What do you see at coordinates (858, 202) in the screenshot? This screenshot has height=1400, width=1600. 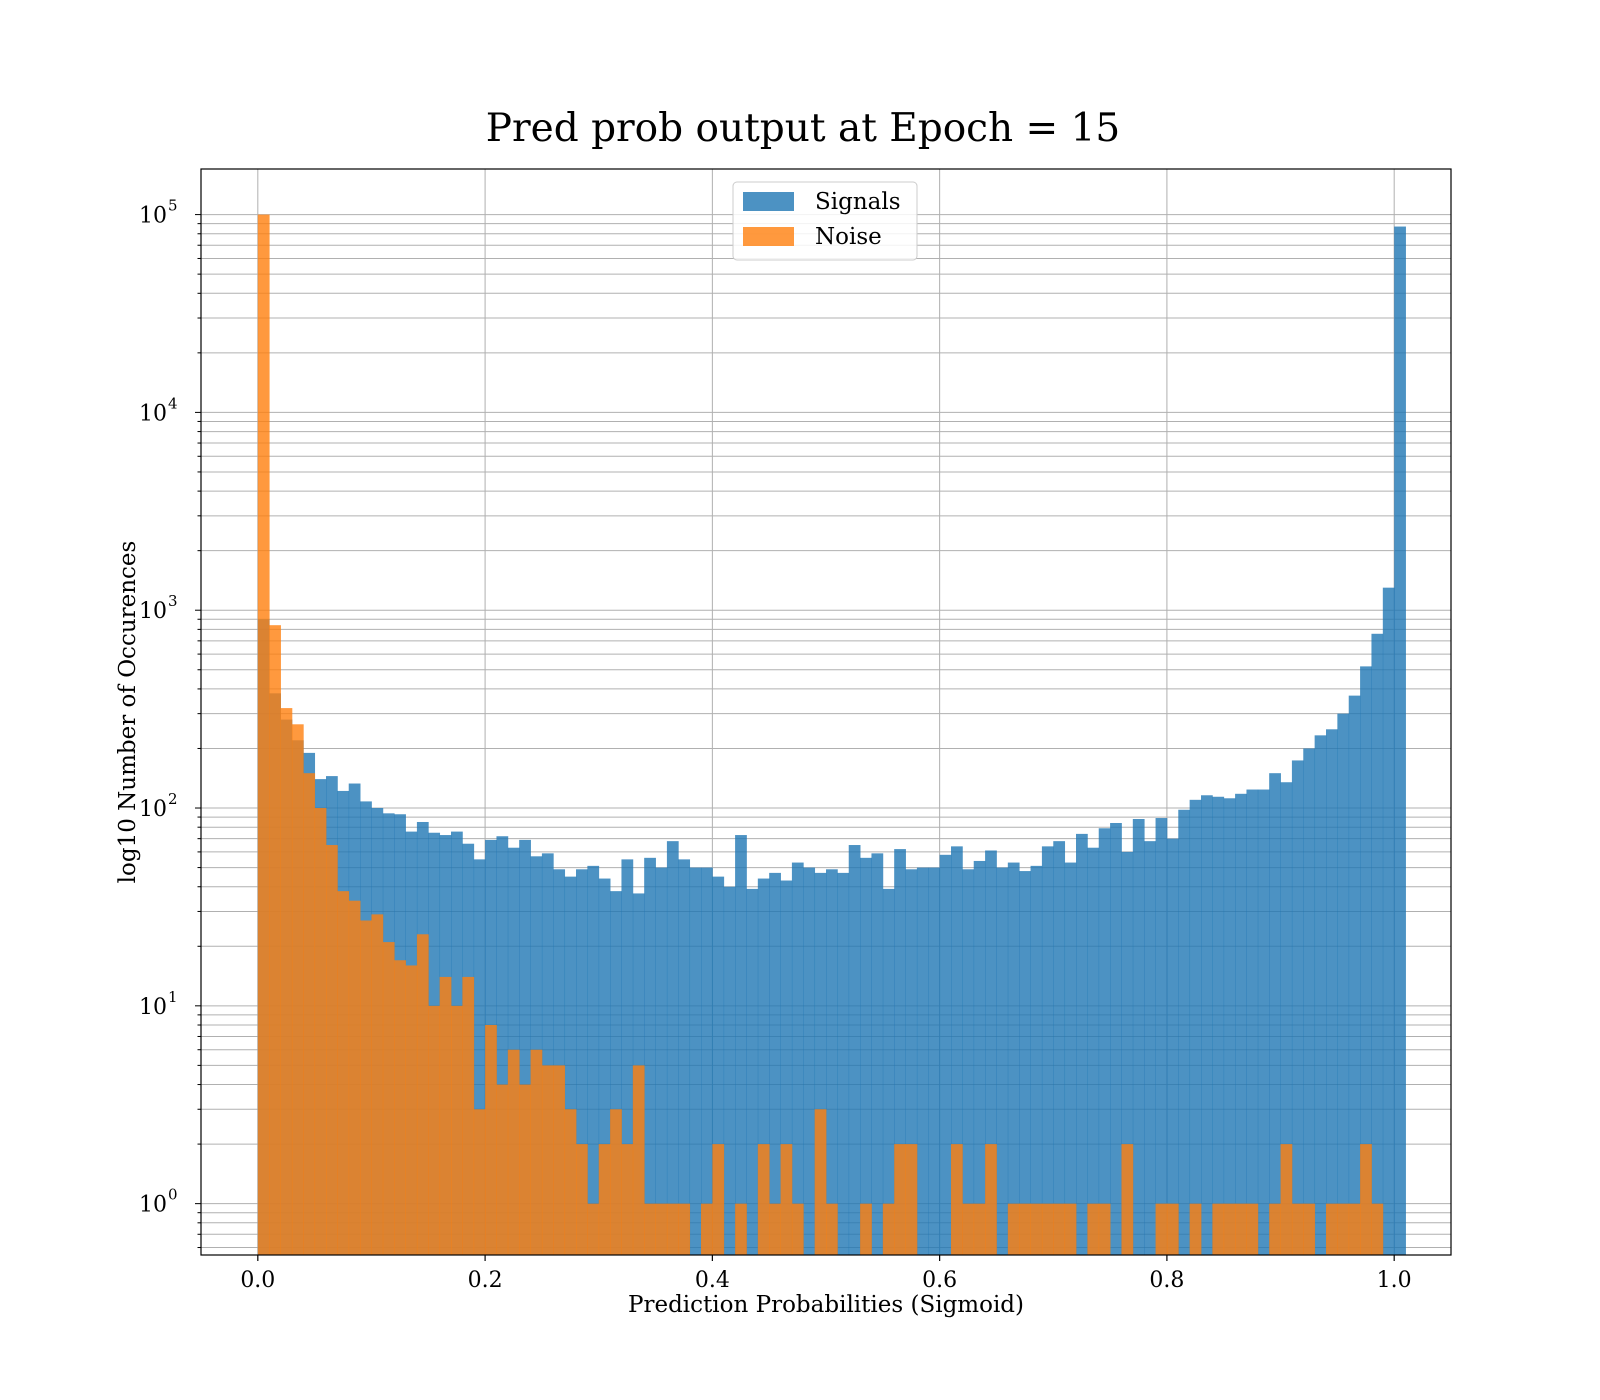 I see `legend-signals-label: Signals` at bounding box center [858, 202].